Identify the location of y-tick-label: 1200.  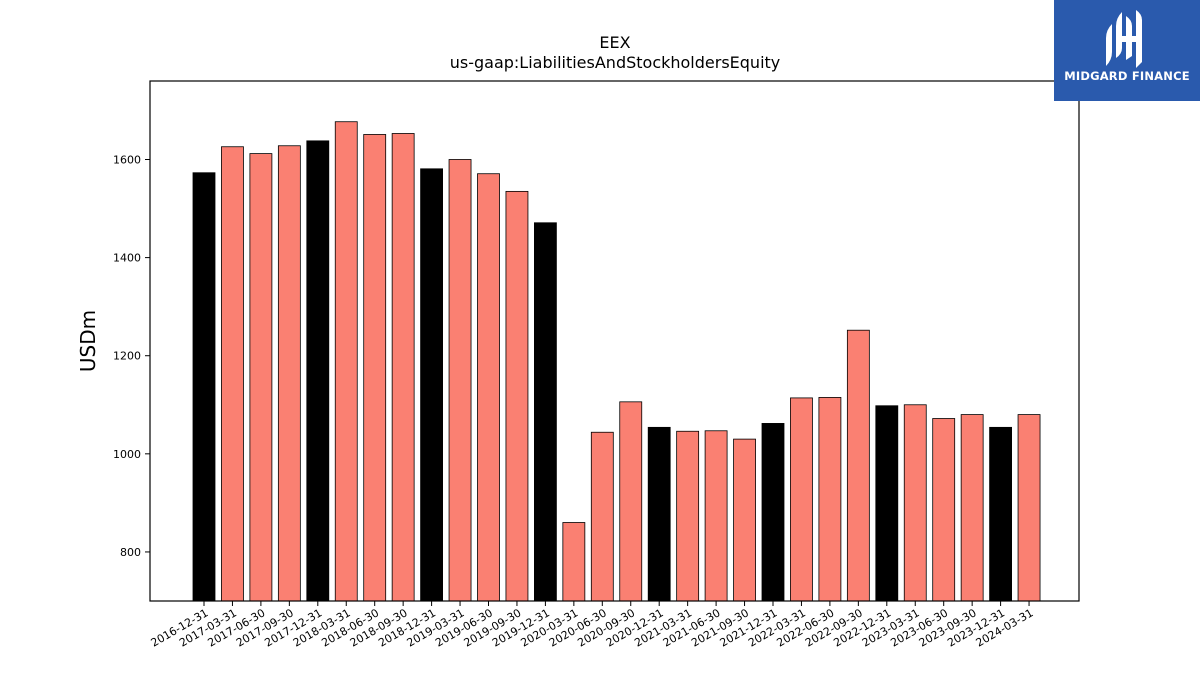
(127, 356).